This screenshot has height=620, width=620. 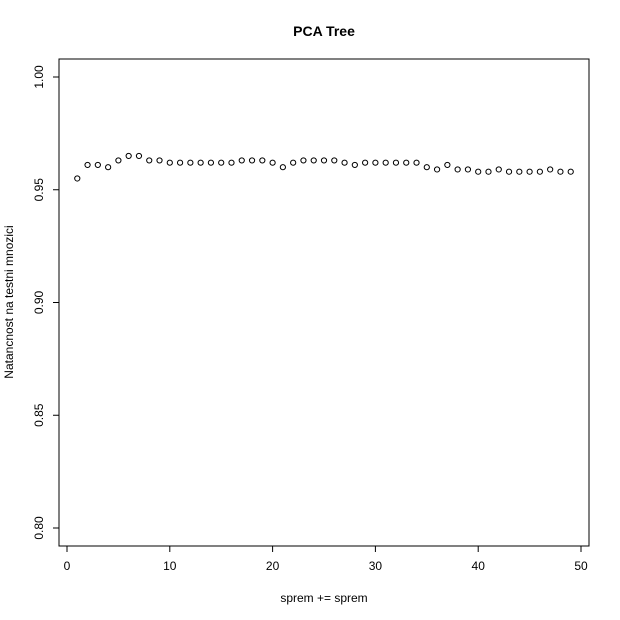 I want to click on x-tick-label: 40, so click(x=479, y=566).